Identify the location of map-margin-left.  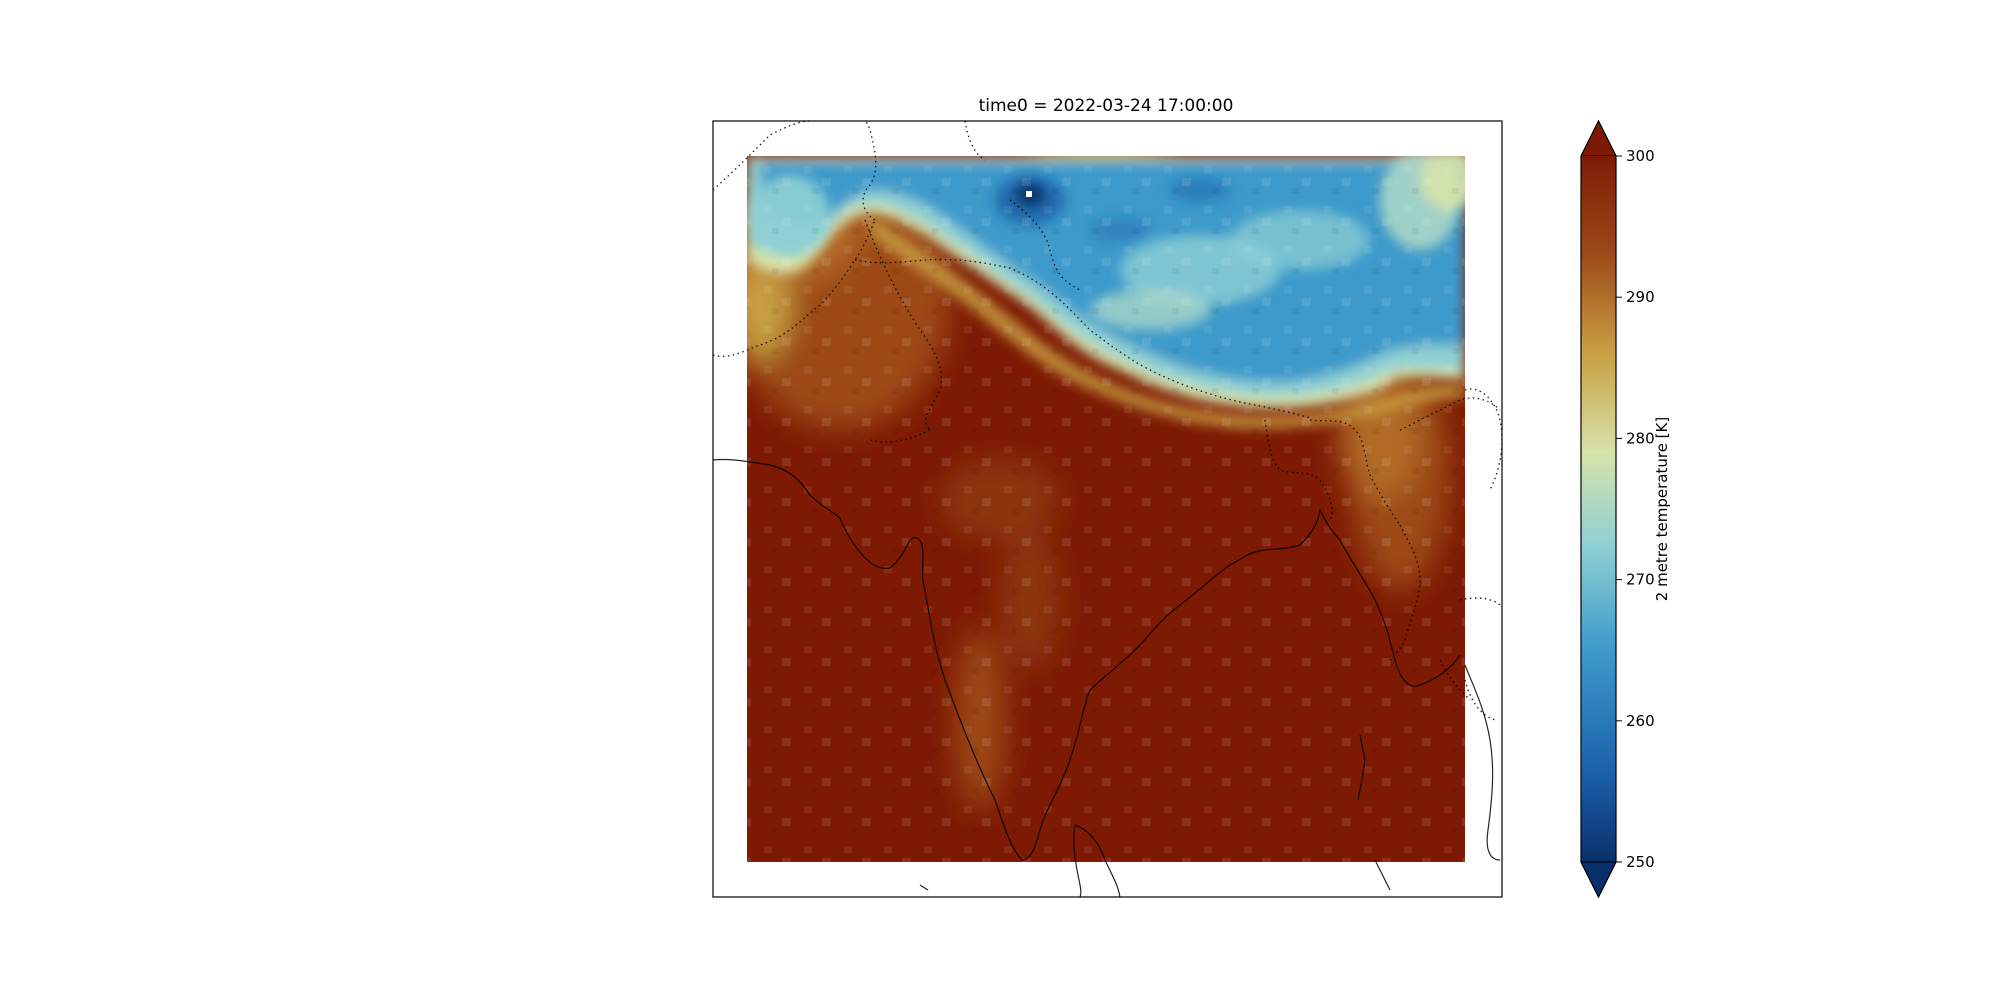
(730, 509).